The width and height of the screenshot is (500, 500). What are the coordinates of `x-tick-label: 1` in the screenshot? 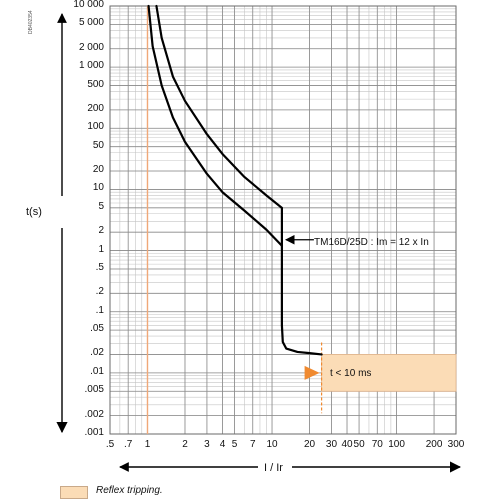 It's located at (147, 444).